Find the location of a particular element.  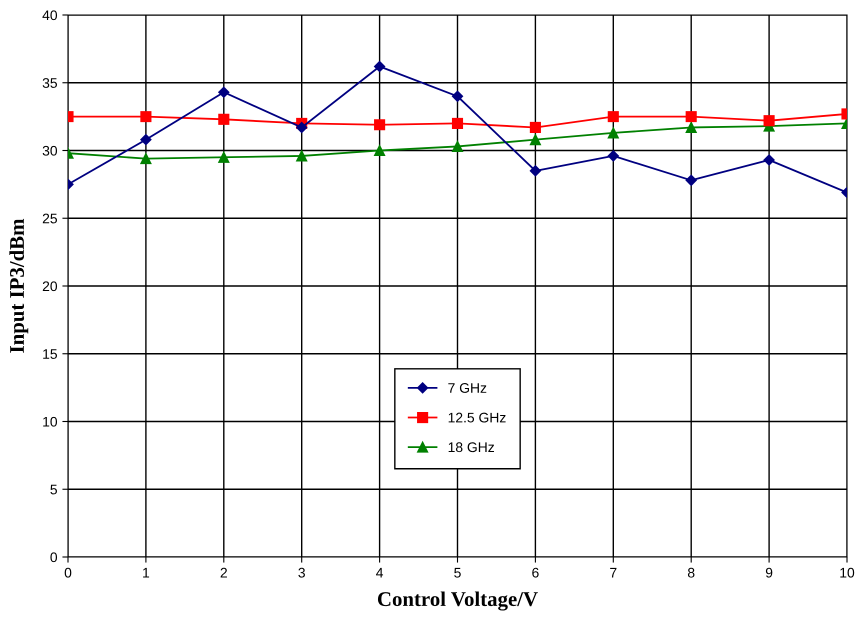

y-tick-label: 15 is located at coordinates (50, 354).